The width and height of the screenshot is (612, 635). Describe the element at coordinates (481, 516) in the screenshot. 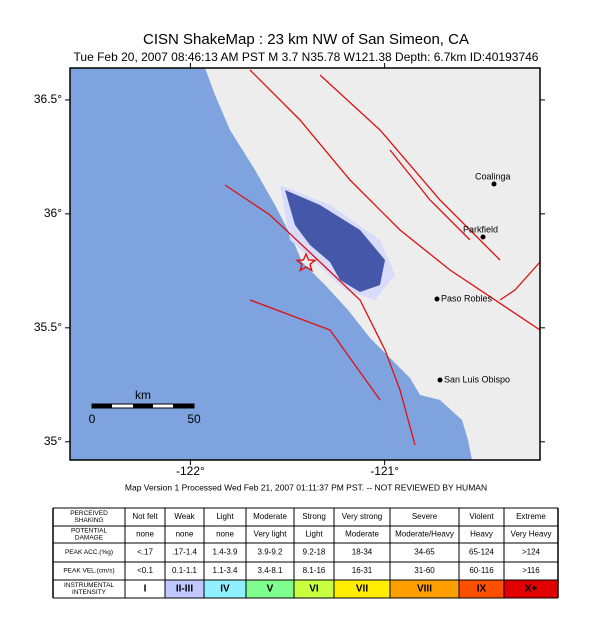

I see `cell: Violent` at that location.